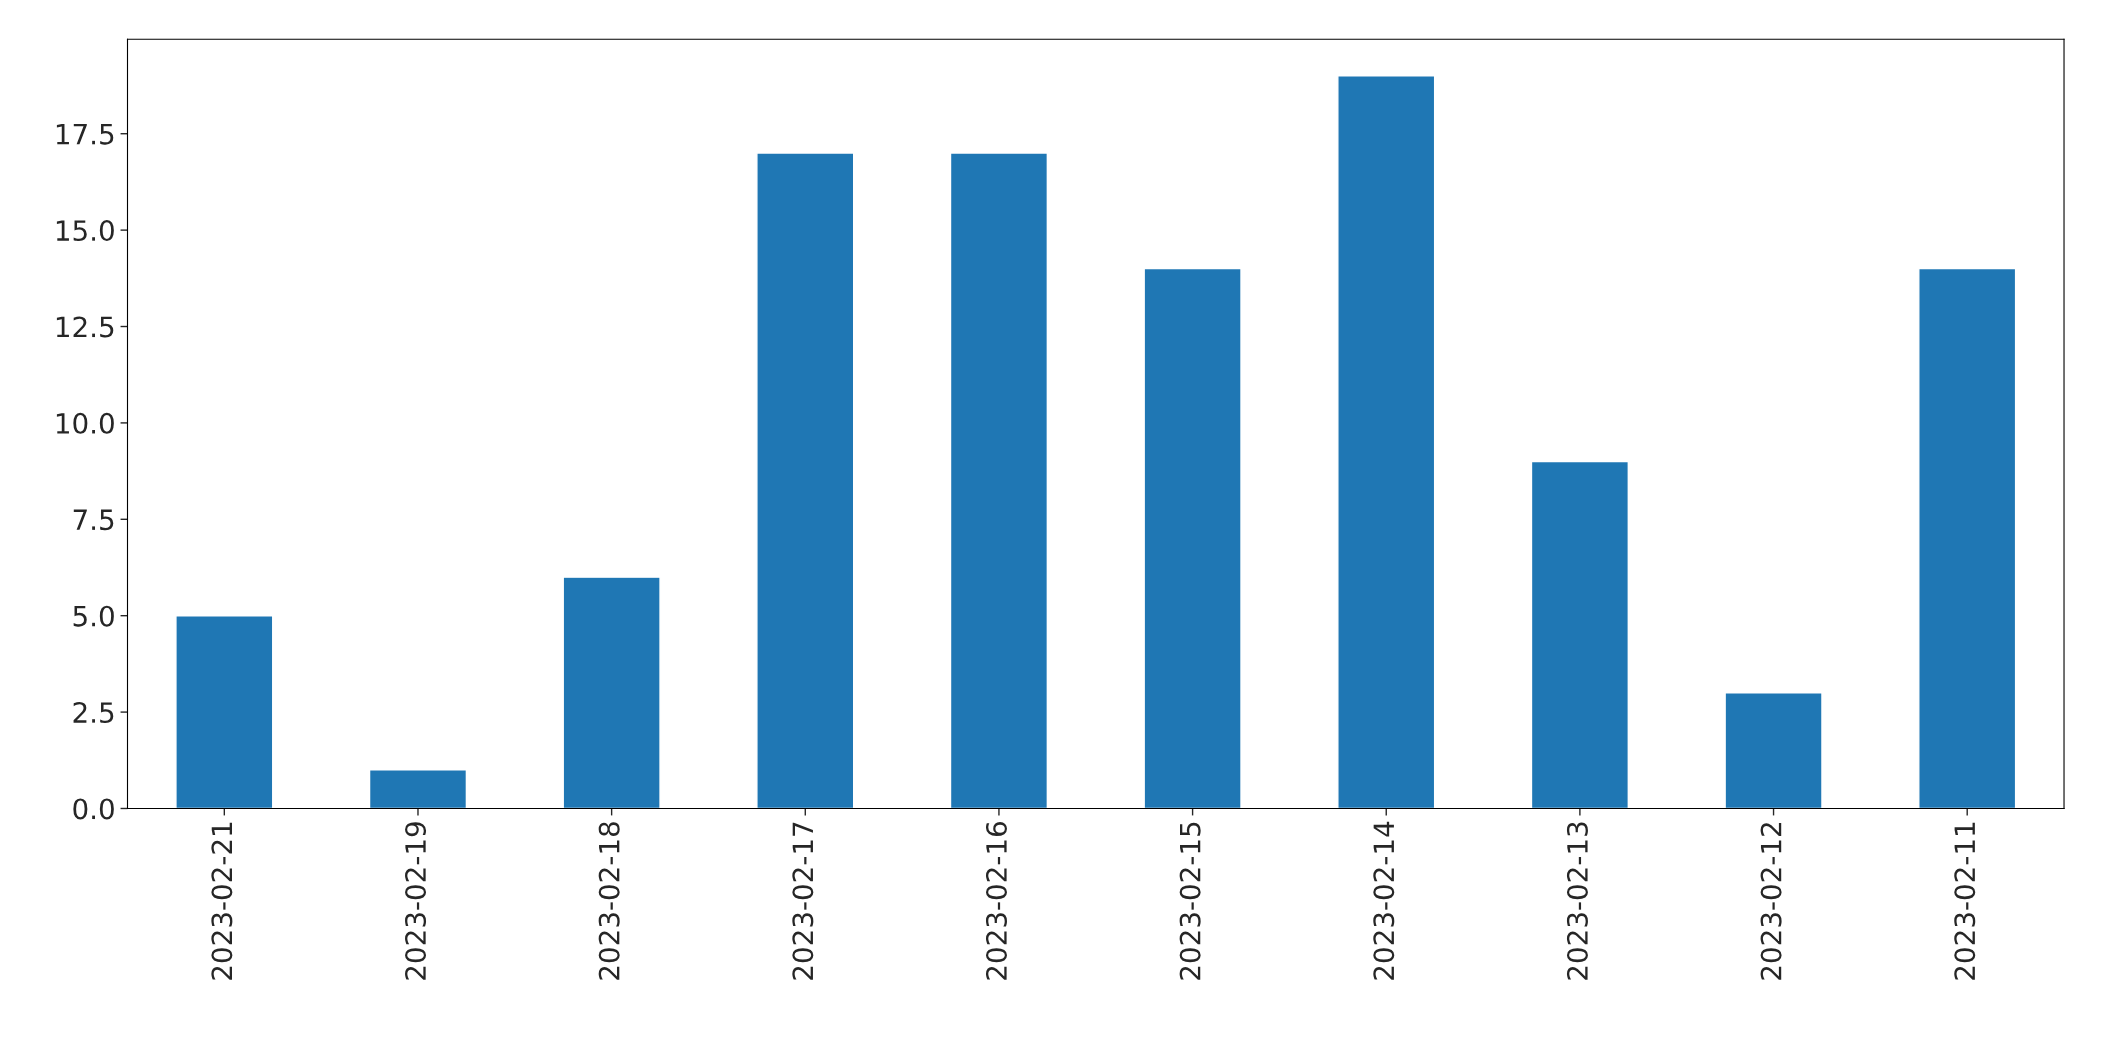  What do you see at coordinates (803, 901) in the screenshot?
I see `x-tick-label: 2023-02-17` at bounding box center [803, 901].